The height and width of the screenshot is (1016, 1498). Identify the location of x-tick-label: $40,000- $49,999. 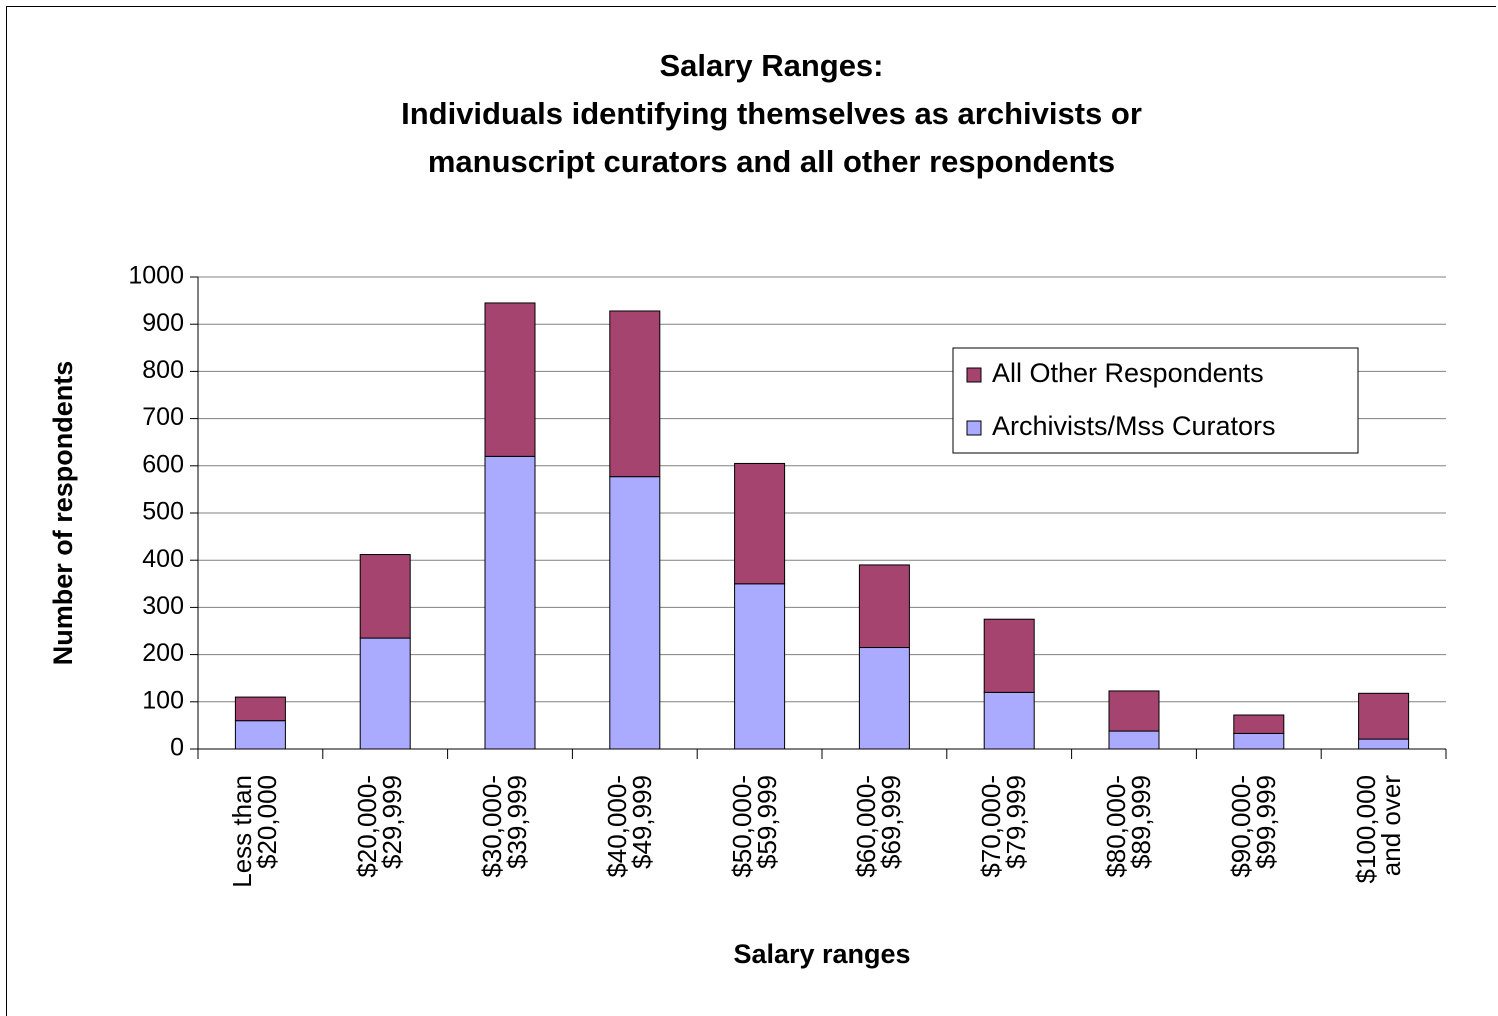
(629, 826).